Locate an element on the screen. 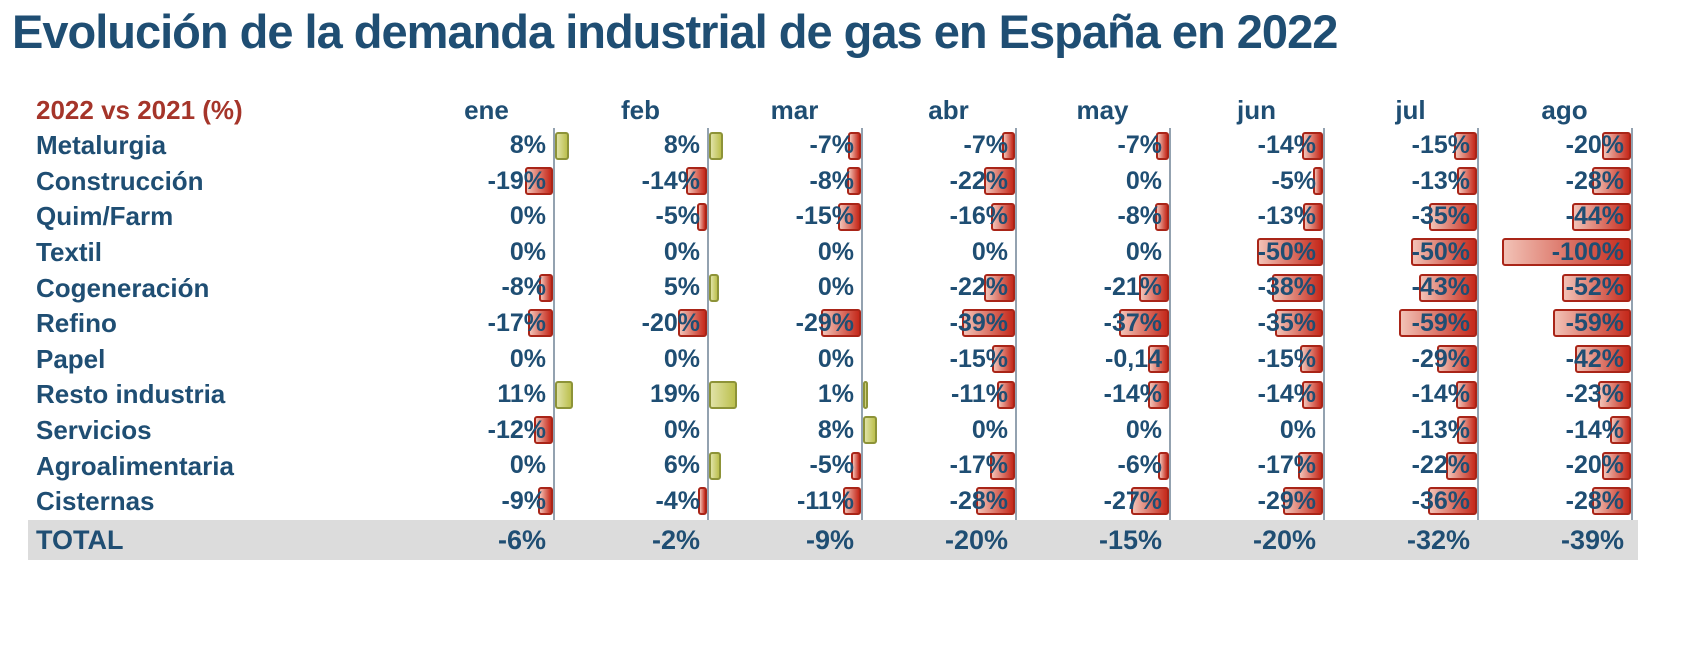 Image resolution: width=1706 pixels, height=648 pixels. cell-value: 1% is located at coordinates (835, 394).